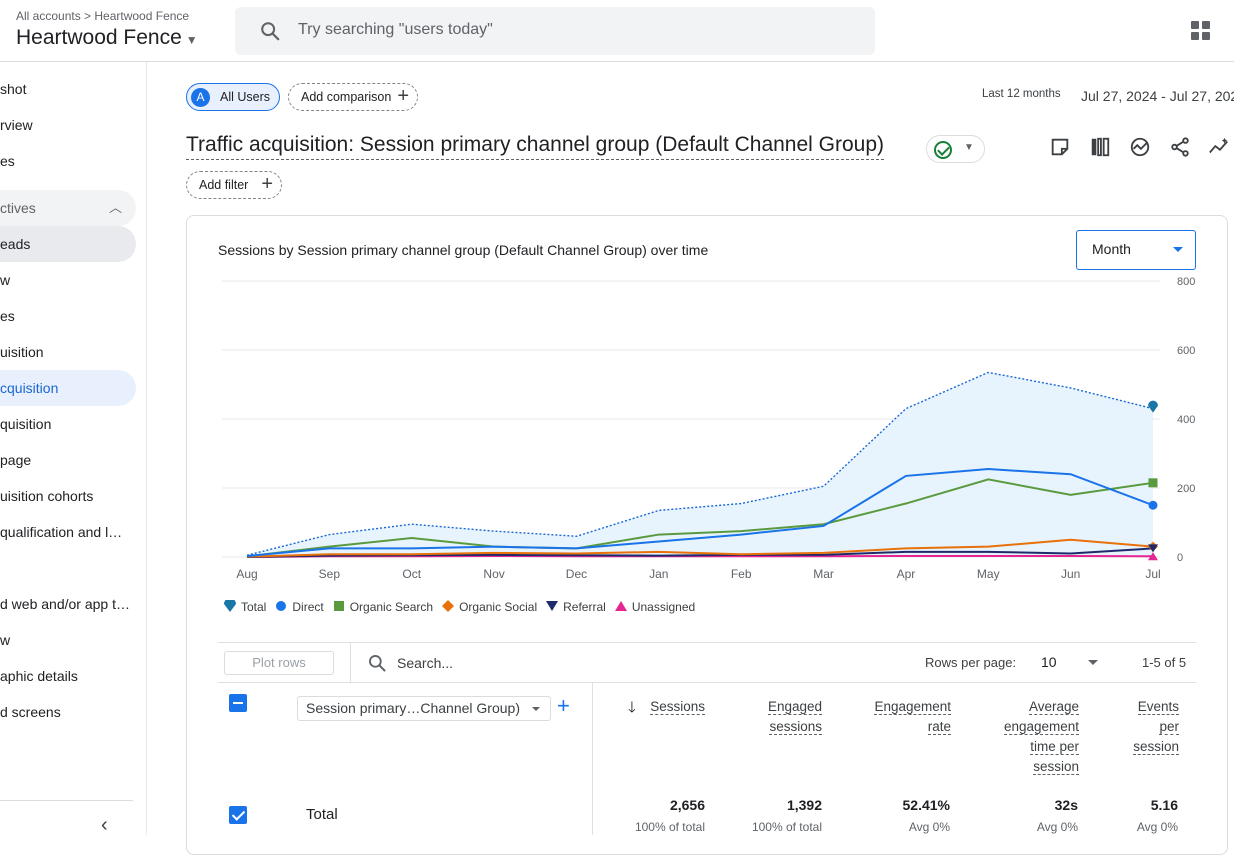 This screenshot has width=1234, height=855. Describe the element at coordinates (563, 705) in the screenshot. I see `add-dimension-button: +` at that location.